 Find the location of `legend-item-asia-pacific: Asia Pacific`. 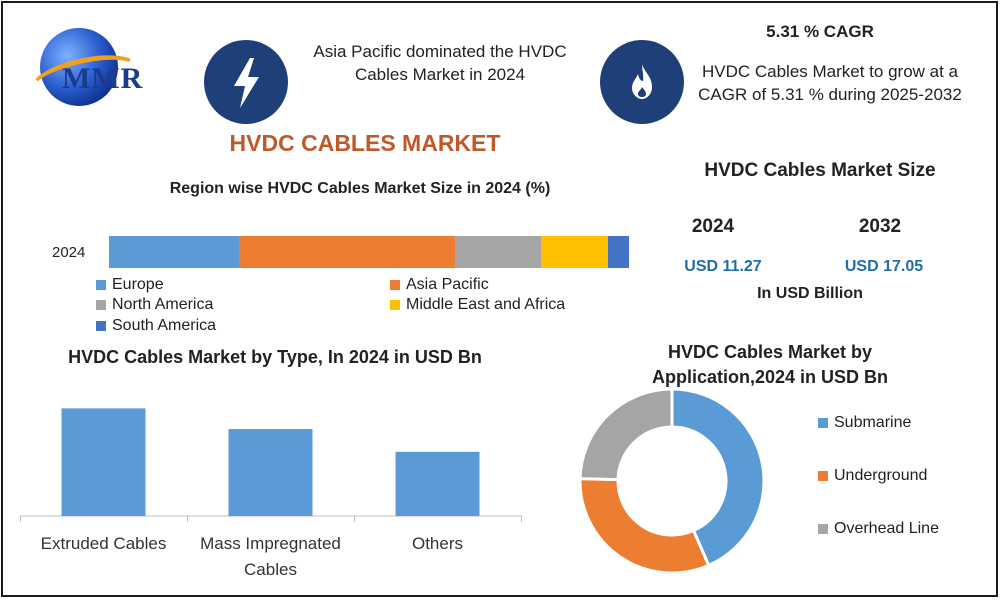

legend-item-asia-pacific: Asia Pacific is located at coordinates (439, 285).